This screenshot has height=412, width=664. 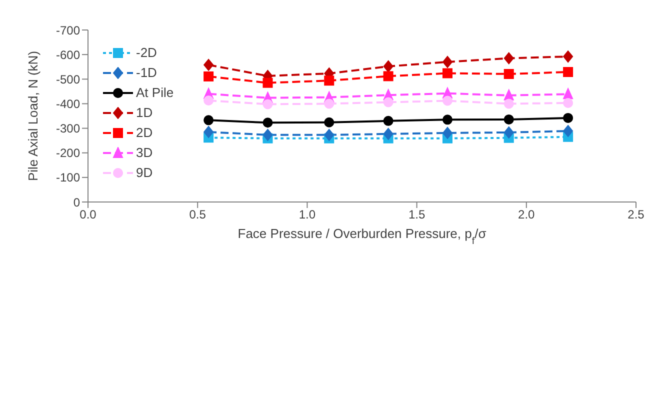 What do you see at coordinates (307, 215) in the screenshot?
I see `x-tick-label: 1.0` at bounding box center [307, 215].